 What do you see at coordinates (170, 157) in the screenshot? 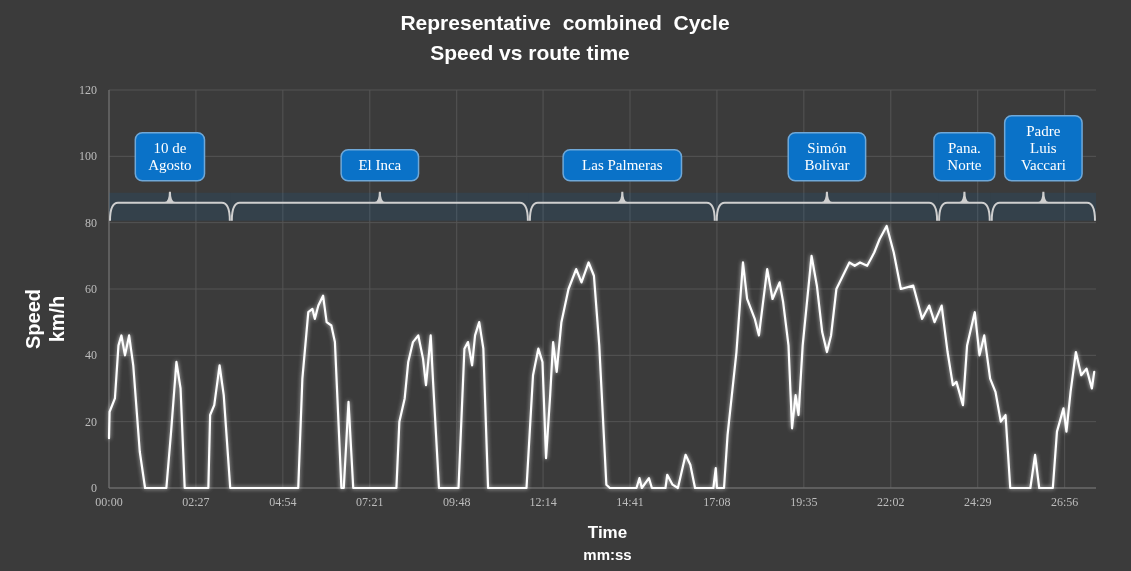
I see `band-label: 10 de Agosto` at bounding box center [170, 157].